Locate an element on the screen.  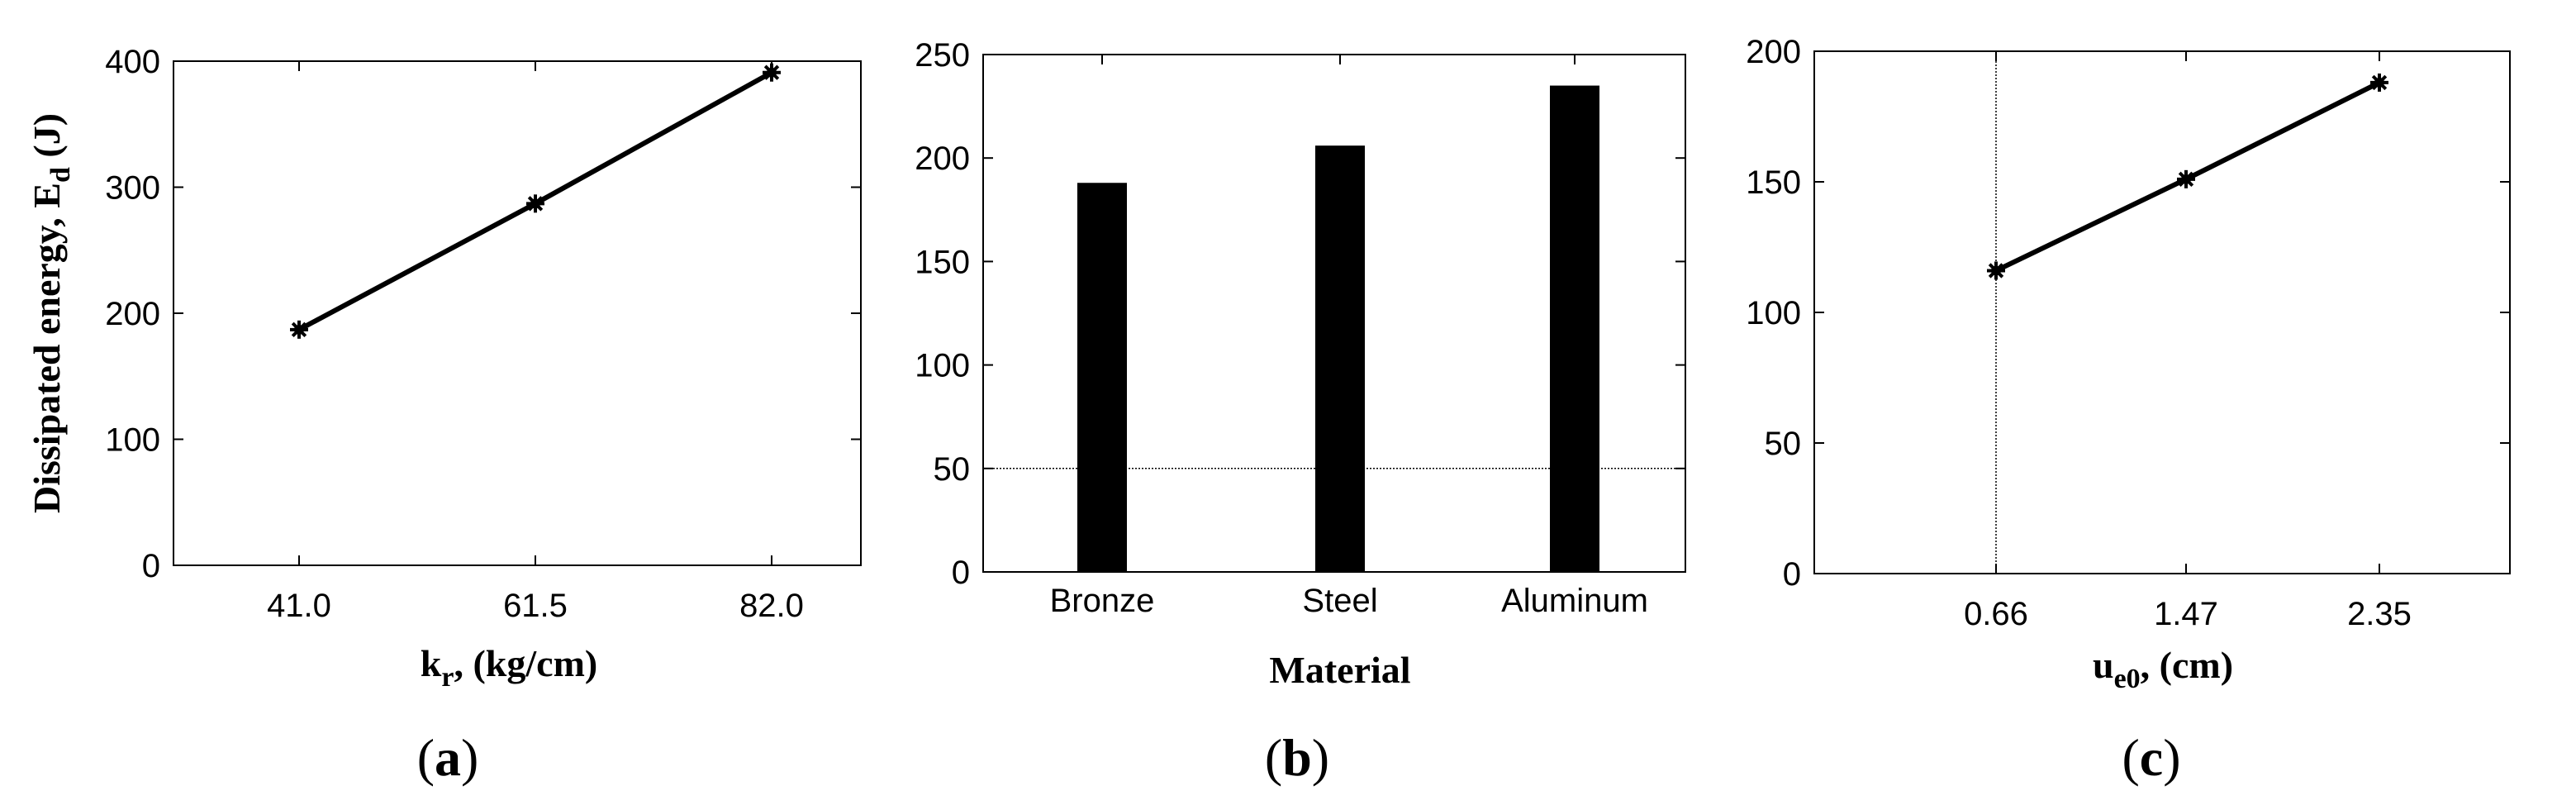
x-tick-label: 2.35 is located at coordinates (2379, 614).